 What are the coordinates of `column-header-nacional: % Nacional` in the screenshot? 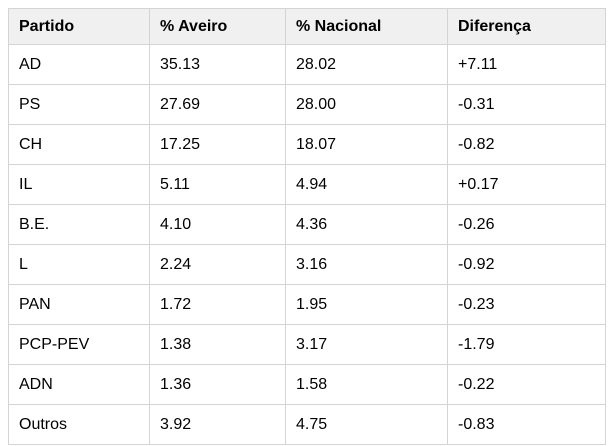 It's located at (366, 26).